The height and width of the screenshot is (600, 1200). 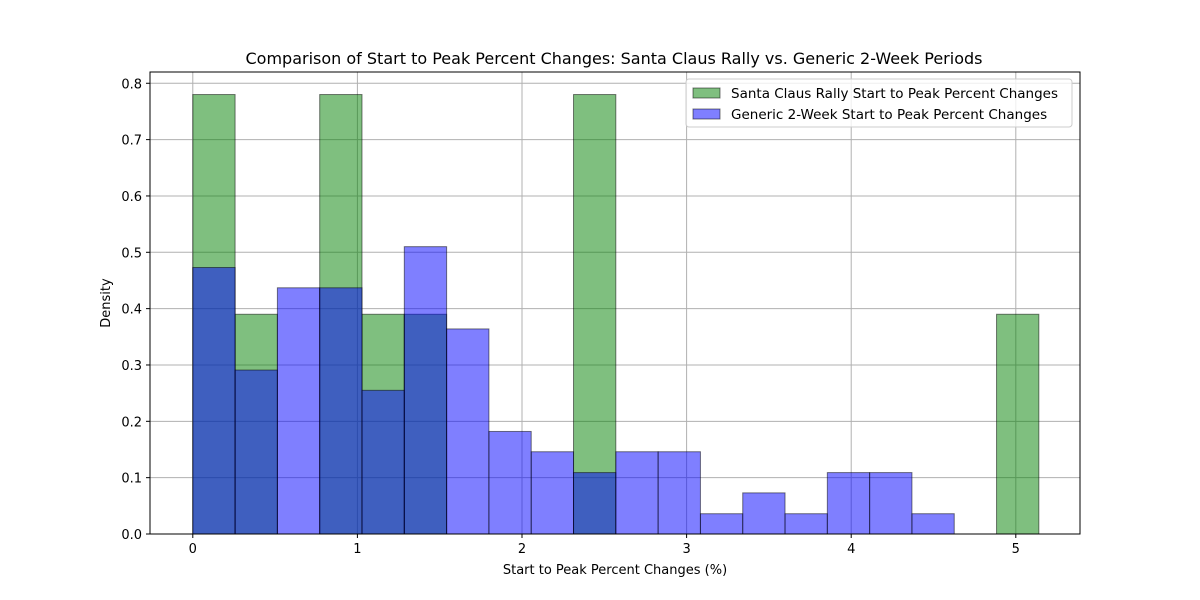 What do you see at coordinates (851, 549) in the screenshot?
I see `x-tick-label: 4` at bounding box center [851, 549].